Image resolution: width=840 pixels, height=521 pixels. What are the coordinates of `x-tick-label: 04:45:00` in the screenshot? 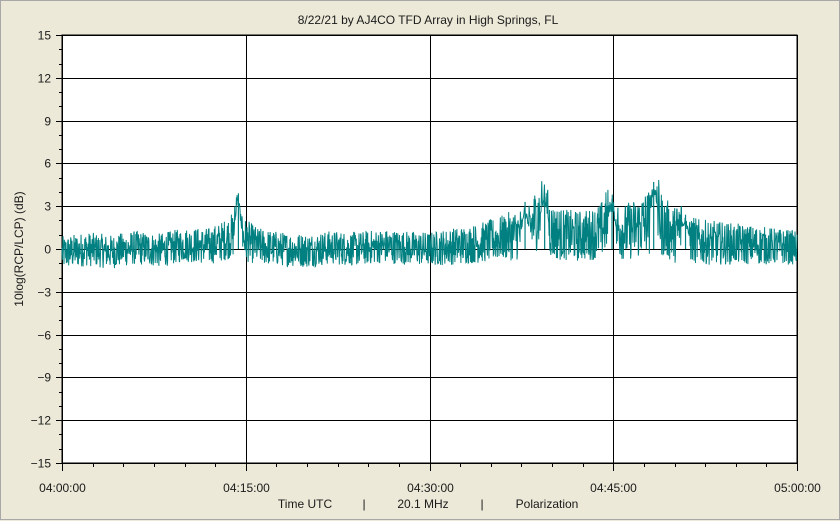 It's located at (613, 488).